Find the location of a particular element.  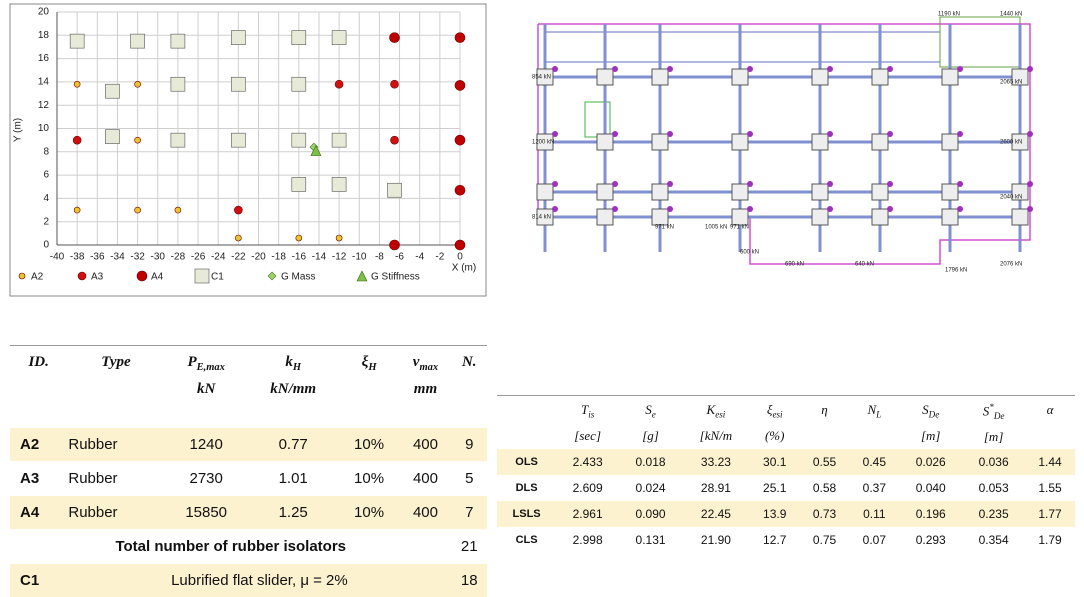

plan-label: 600 kN is located at coordinates (749, 253).